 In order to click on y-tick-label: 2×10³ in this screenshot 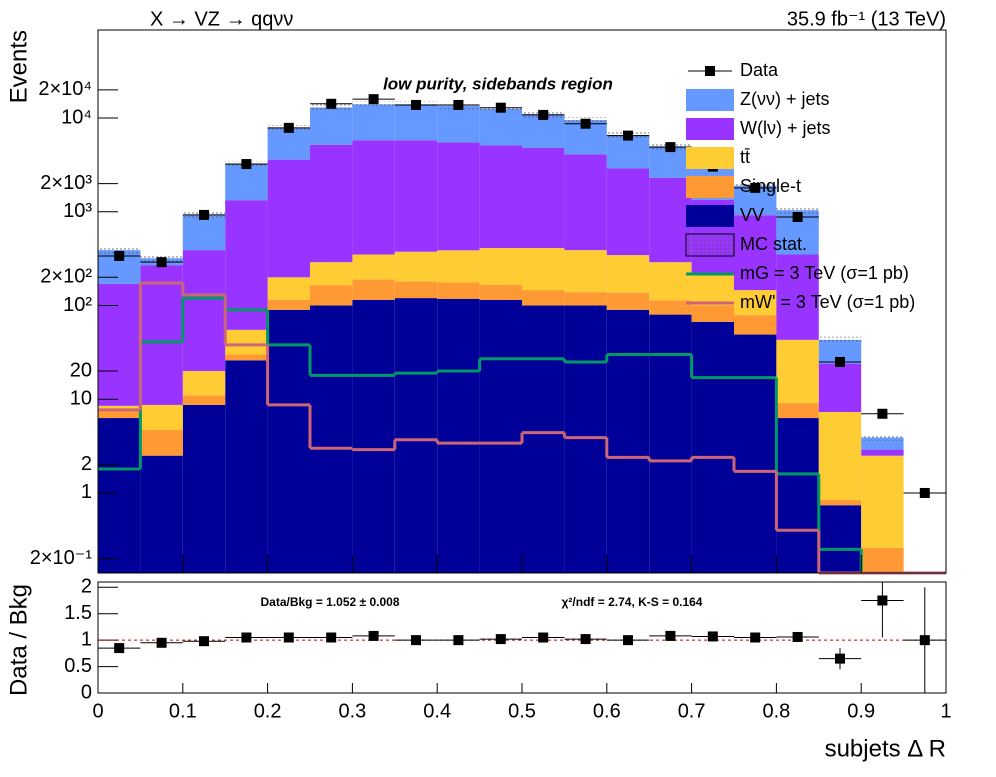, I will do `click(66, 183)`.